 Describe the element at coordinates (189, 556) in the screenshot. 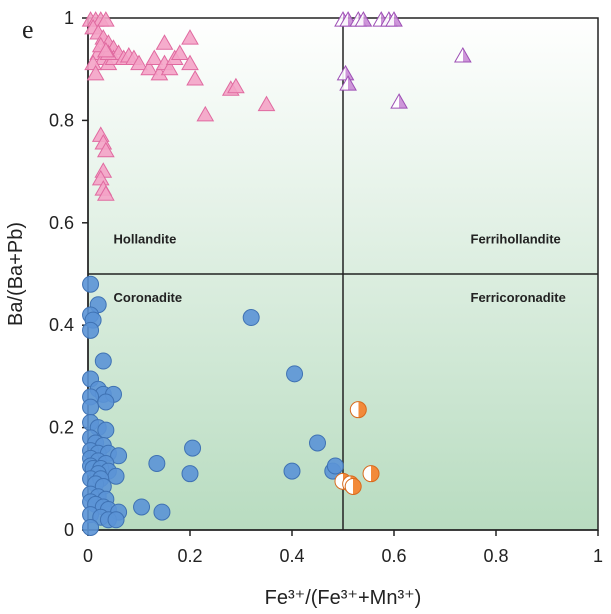

I see `x-tick-label: 0.2` at that location.